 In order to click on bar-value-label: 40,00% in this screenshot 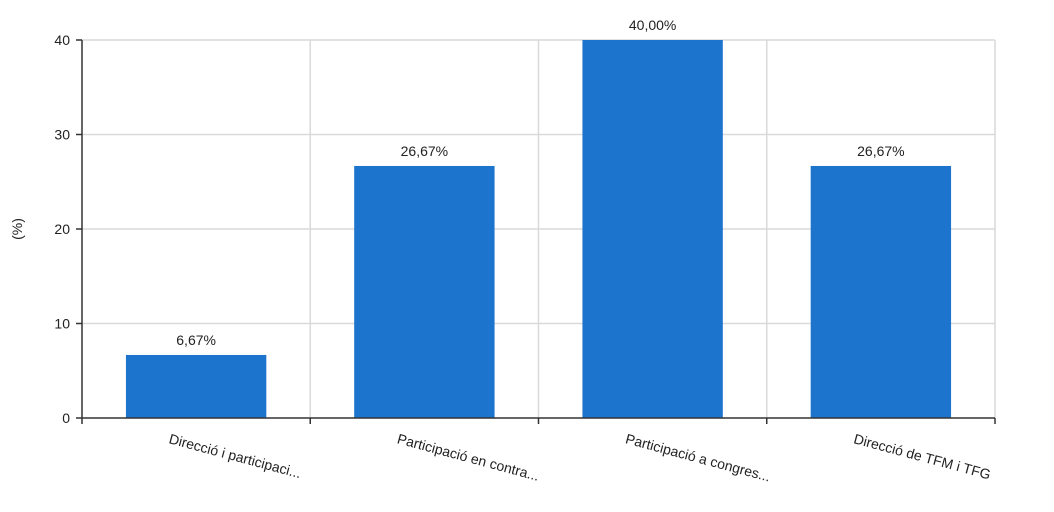, I will do `click(652, 25)`.